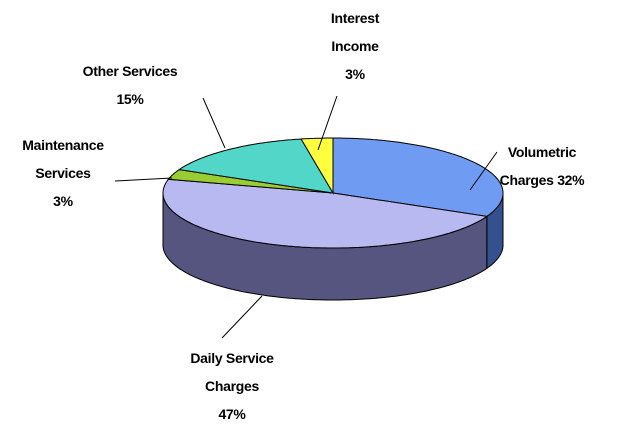 This screenshot has width=634, height=442. Describe the element at coordinates (232, 372) in the screenshot. I see `category-name: Daily Service Charges` at that location.